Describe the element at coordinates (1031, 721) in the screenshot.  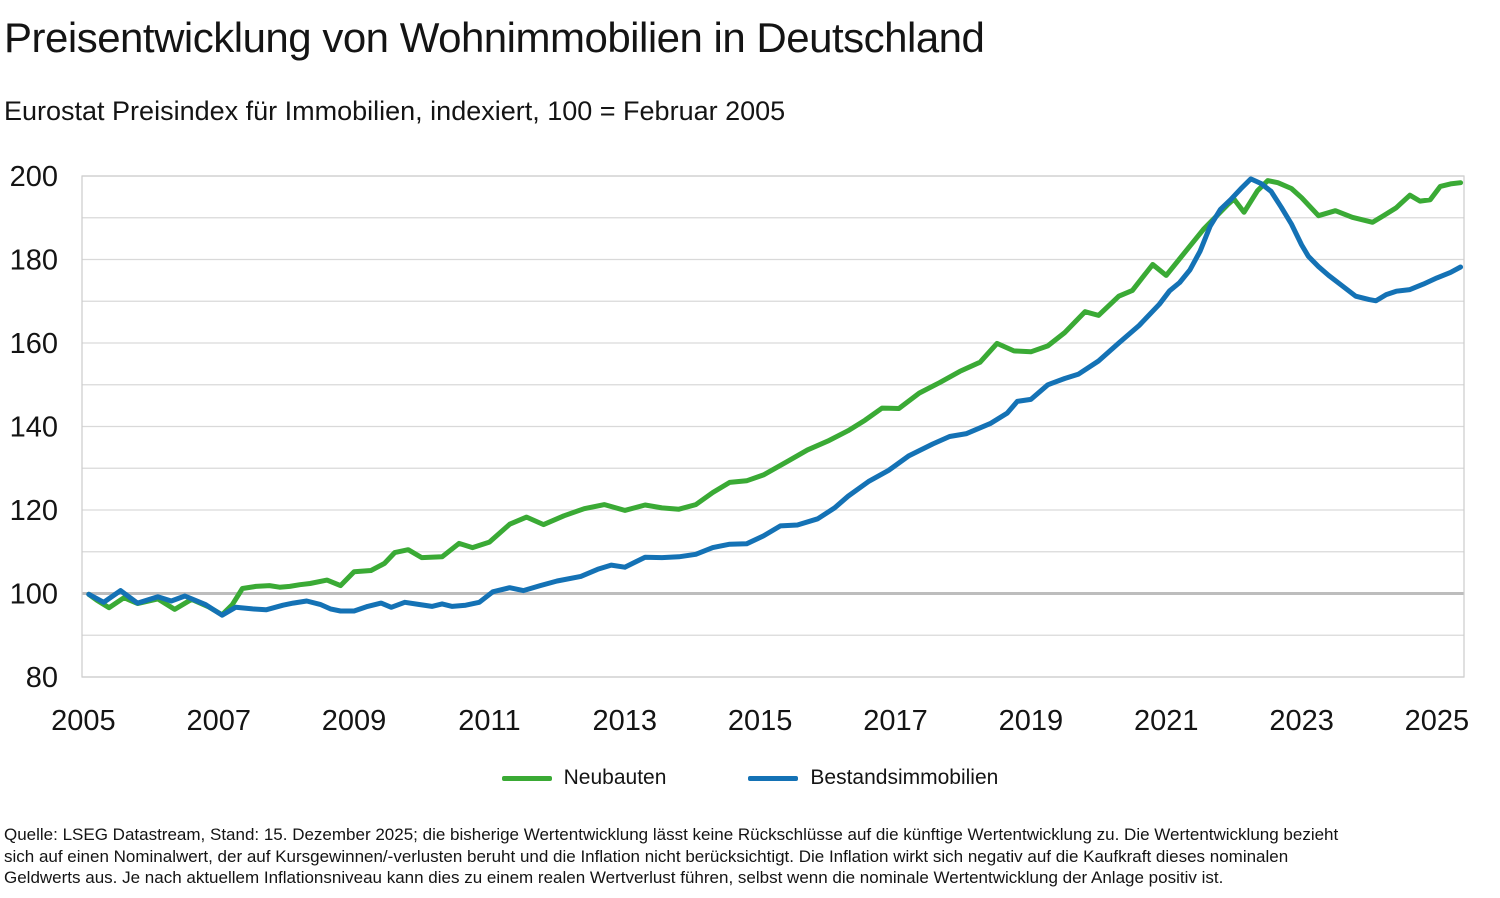
I see `x-axis-tick-label: 2019` at that location.